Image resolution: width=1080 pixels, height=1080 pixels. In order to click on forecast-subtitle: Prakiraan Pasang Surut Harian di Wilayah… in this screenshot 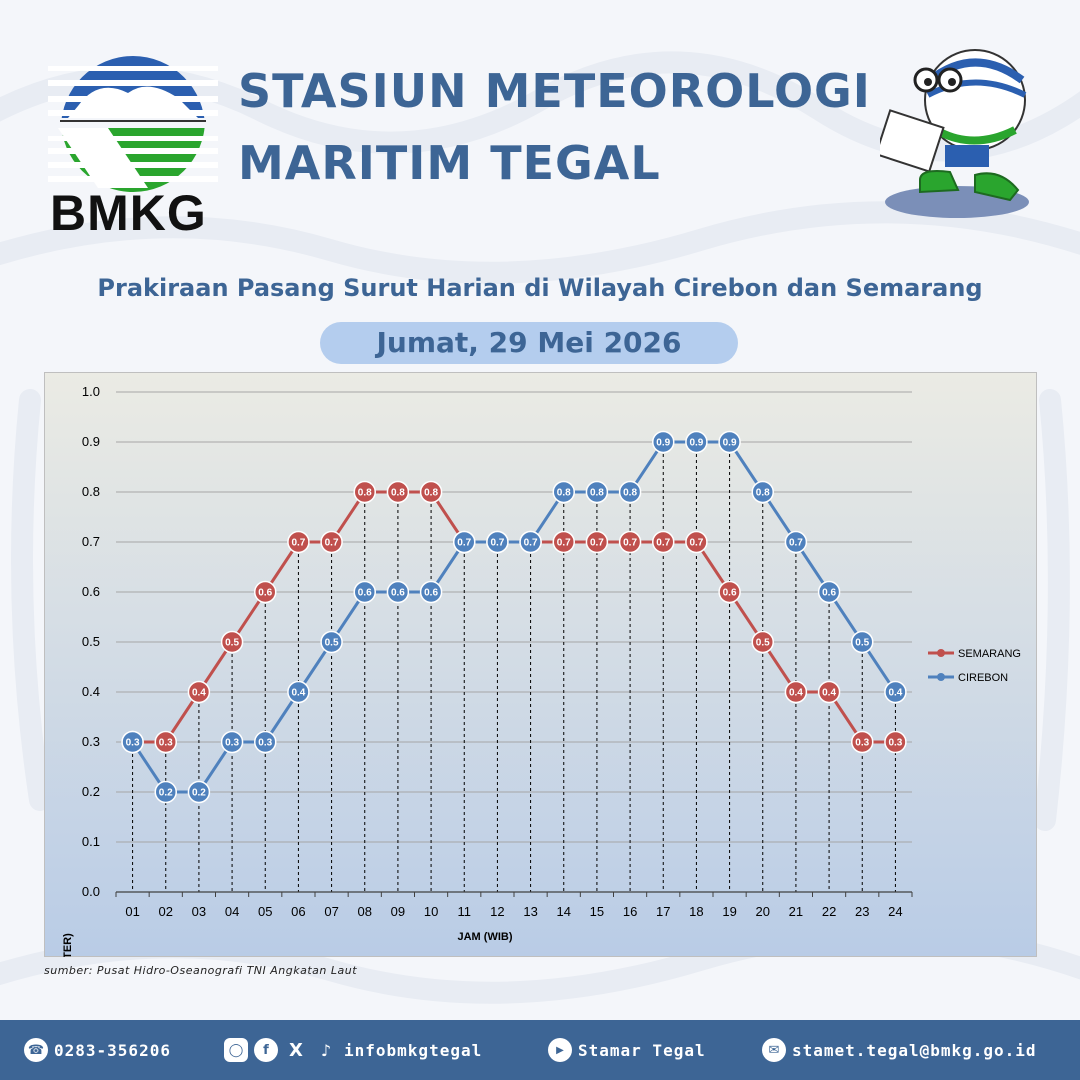, I will do `click(540, 288)`.